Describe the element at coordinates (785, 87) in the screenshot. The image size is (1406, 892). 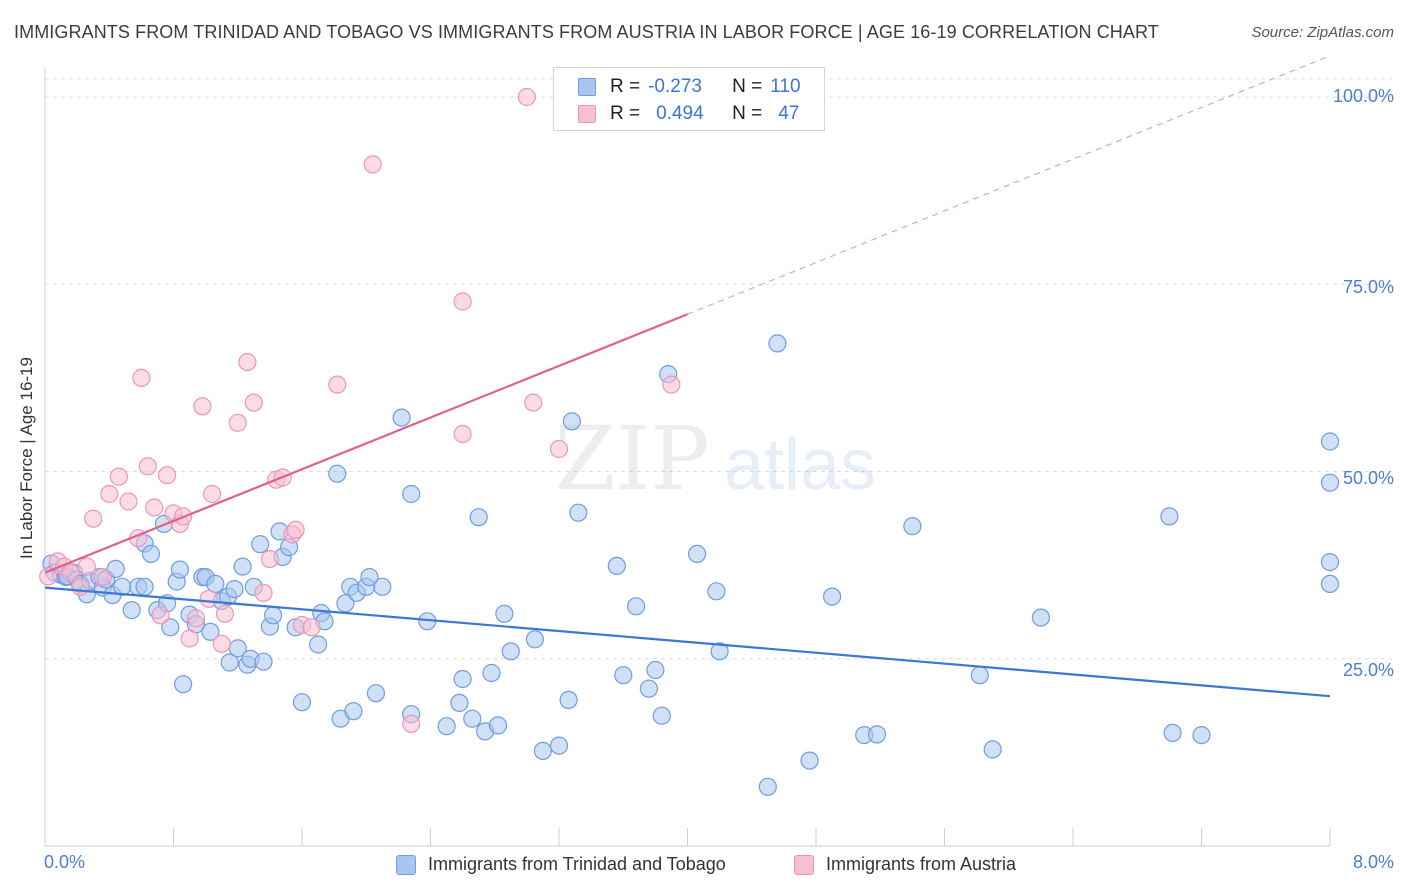
I see `n-value: 110` at that location.